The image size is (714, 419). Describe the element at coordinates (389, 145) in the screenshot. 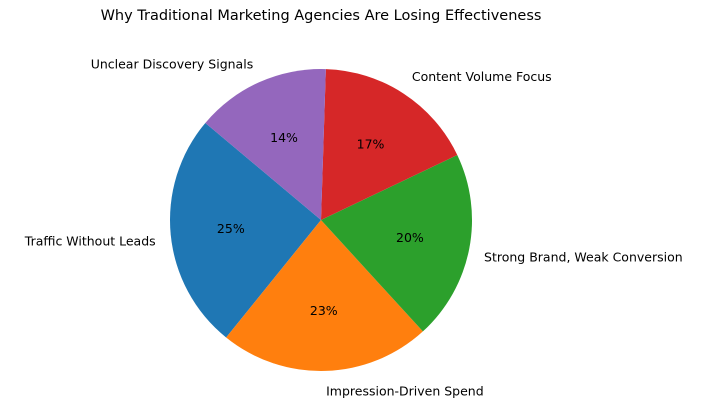

I see `pie-slice-content-volume-focus` at that location.